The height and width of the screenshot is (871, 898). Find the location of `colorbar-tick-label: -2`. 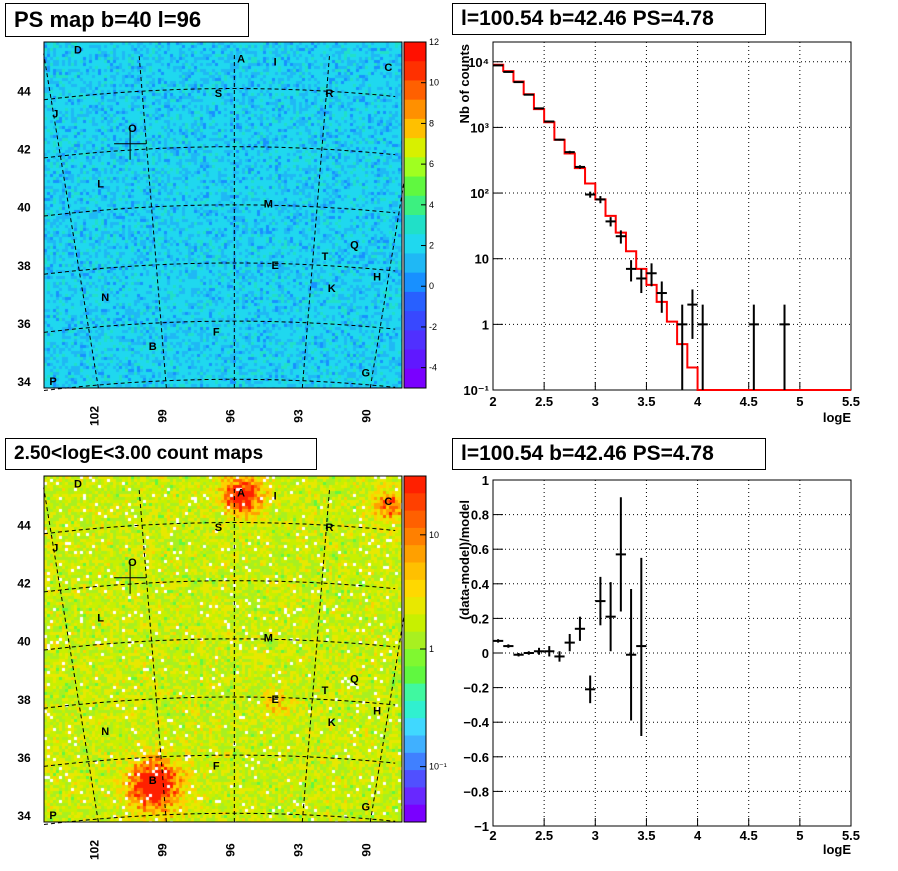

colorbar-tick-label: -2 is located at coordinates (433, 327).